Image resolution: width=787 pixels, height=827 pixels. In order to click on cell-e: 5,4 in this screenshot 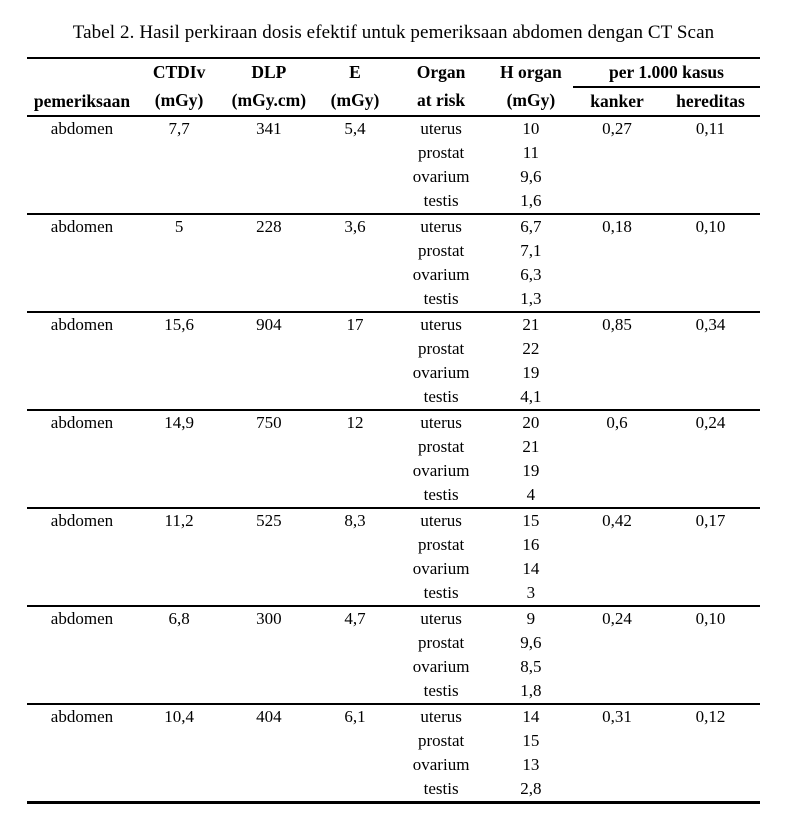, I will do `click(355, 128)`.